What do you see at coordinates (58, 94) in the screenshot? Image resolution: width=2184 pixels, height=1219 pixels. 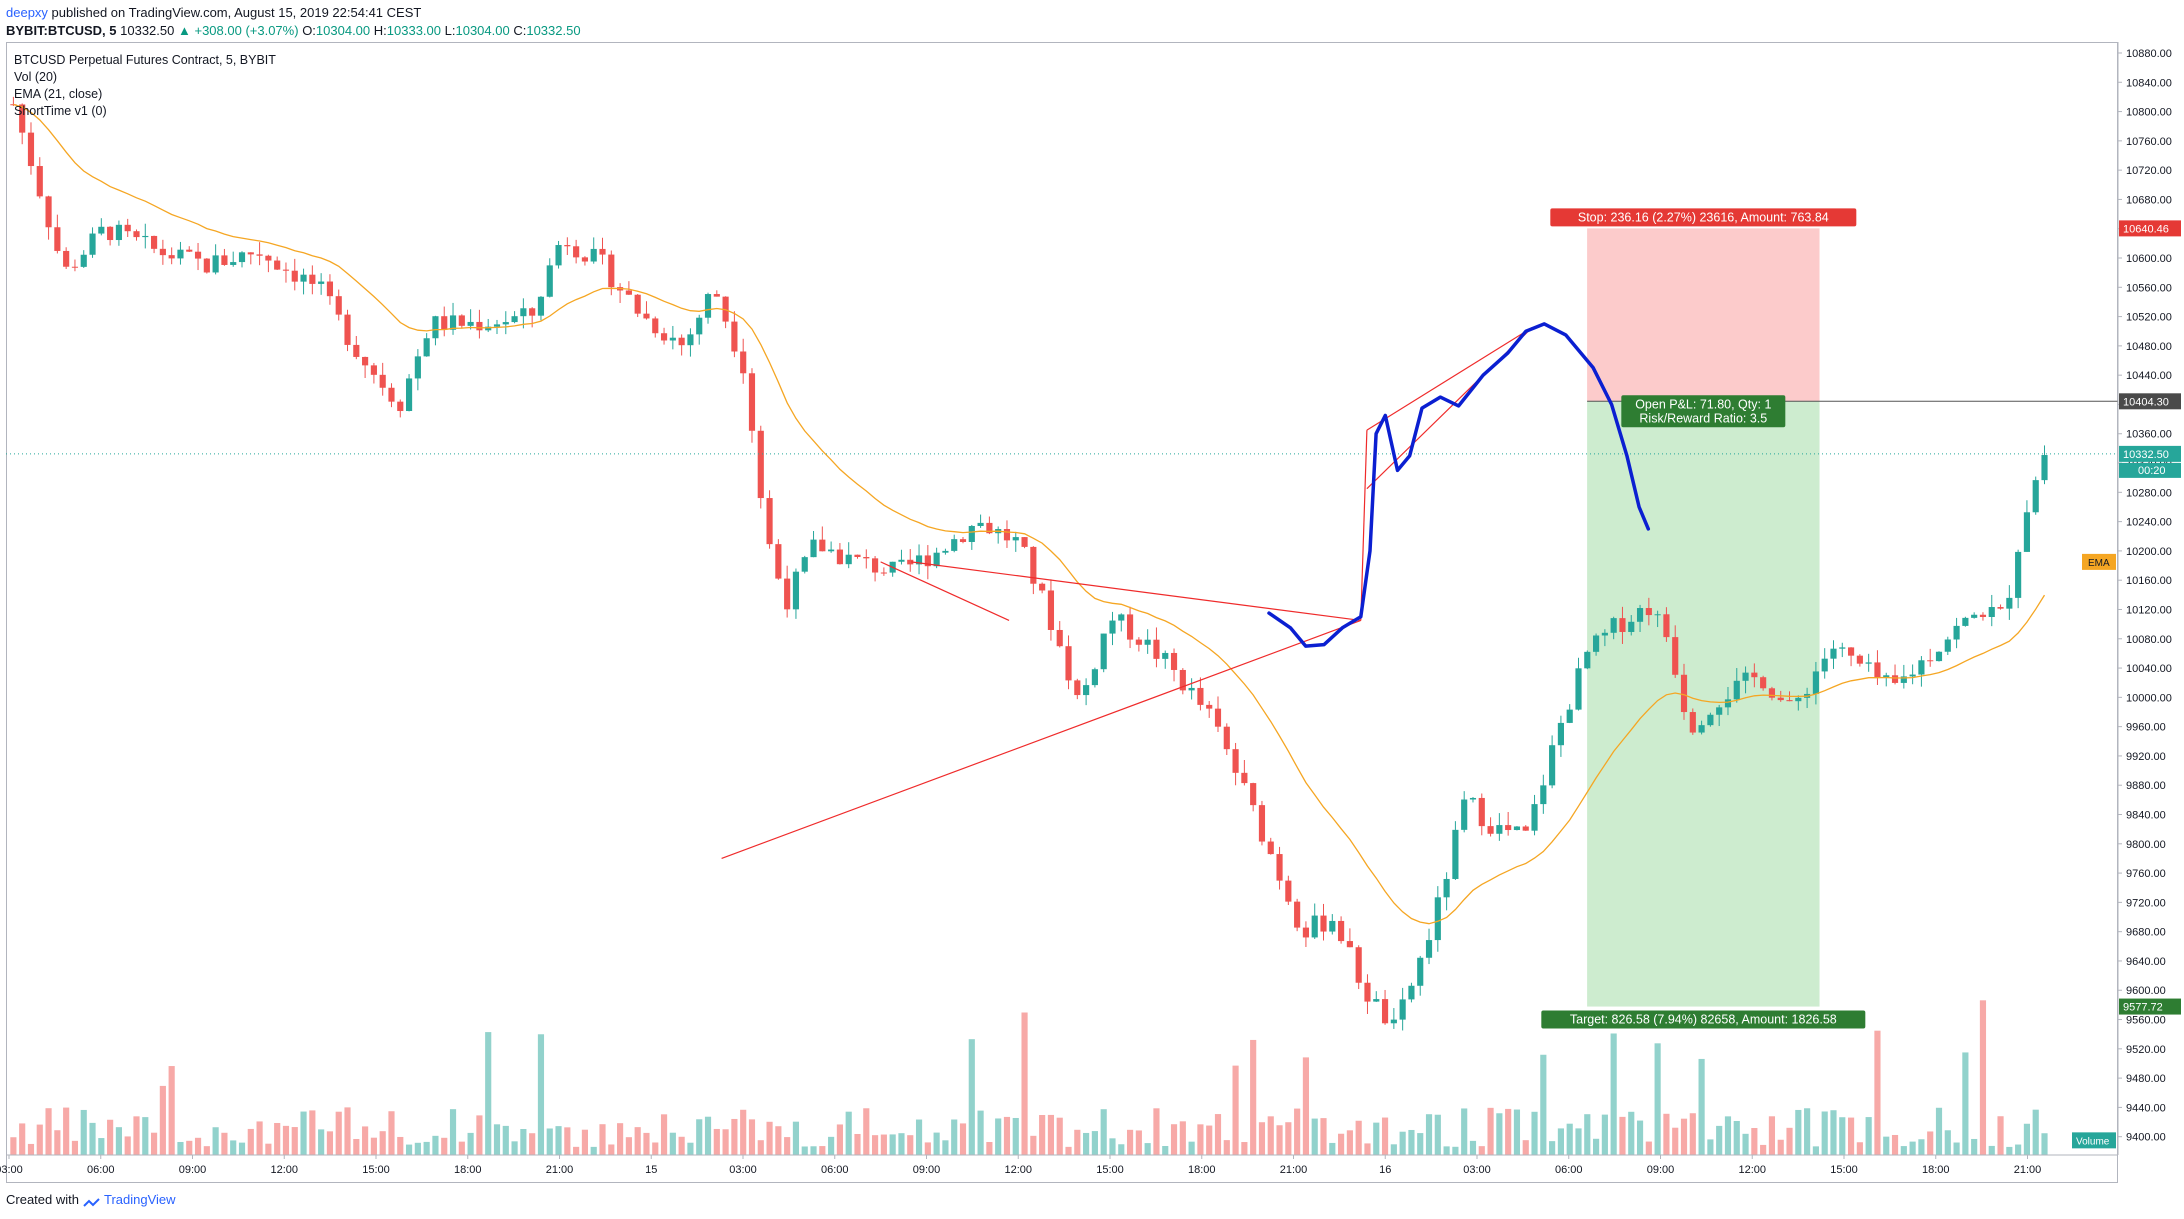 I see `legend-ema: EMA (21, close)` at bounding box center [58, 94].